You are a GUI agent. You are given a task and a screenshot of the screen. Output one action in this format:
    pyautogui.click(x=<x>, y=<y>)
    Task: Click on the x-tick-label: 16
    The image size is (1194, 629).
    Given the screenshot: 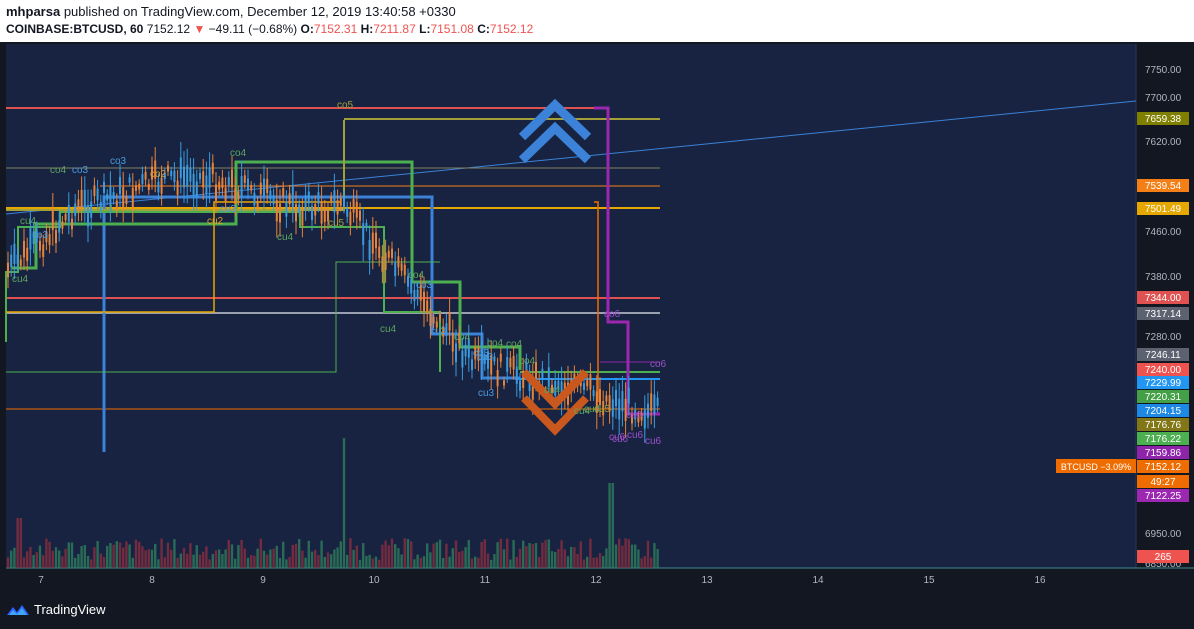 What is the action you would take?
    pyautogui.click(x=1040, y=580)
    